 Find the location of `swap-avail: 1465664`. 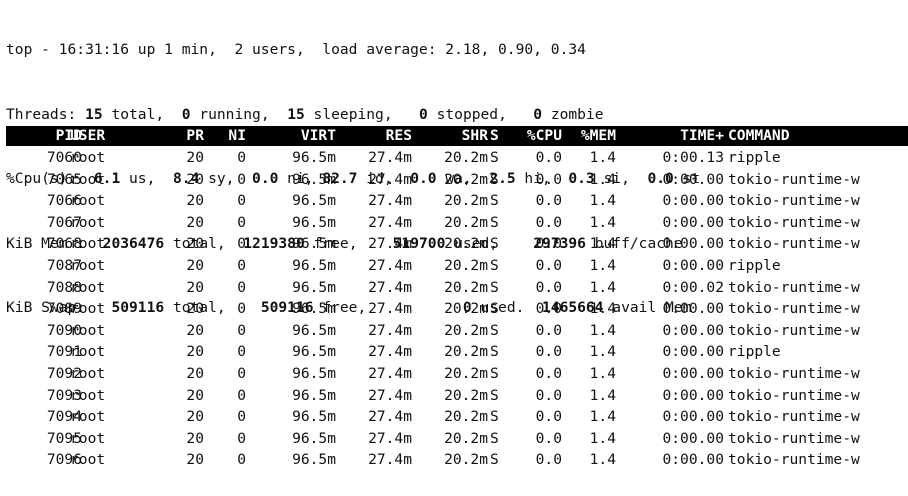

swap-avail: 1465664 is located at coordinates (573, 307).